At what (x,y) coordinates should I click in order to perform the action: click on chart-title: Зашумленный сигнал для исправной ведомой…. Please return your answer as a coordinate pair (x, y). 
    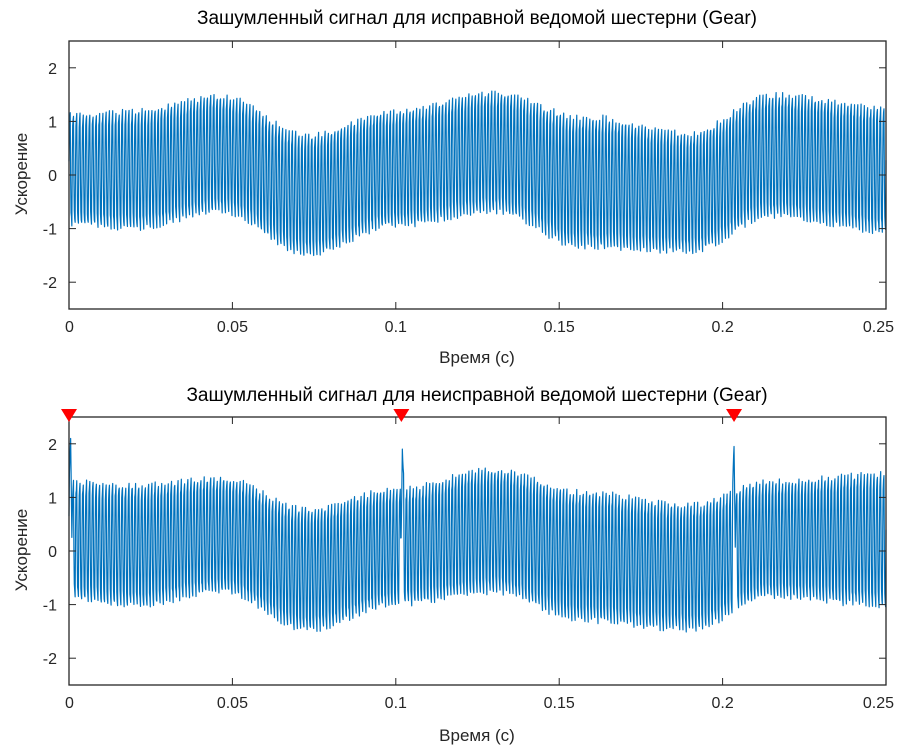
    Looking at the image, I should click on (477, 18).